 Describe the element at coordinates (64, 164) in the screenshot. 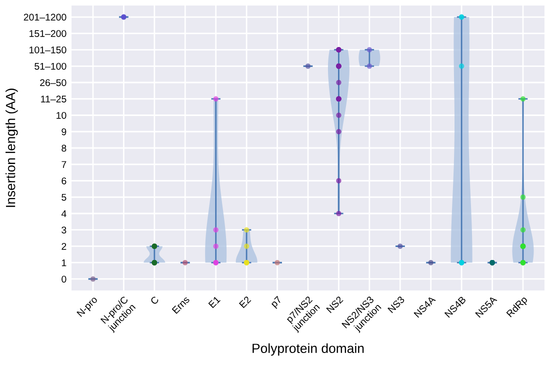

I see `y-tick-label: 7` at that location.